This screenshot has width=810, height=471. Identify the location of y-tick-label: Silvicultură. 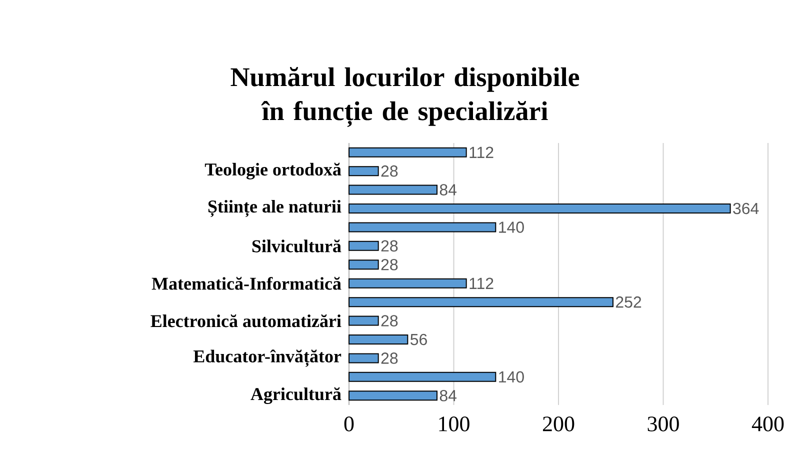
(297, 245).